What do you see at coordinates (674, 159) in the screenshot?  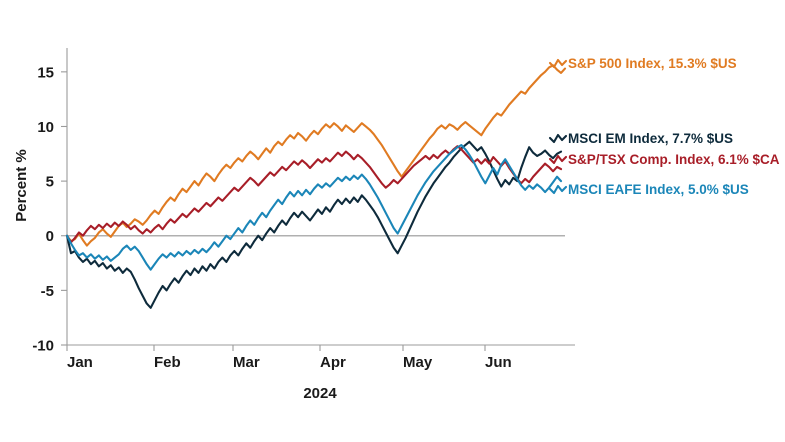 I see `legend-label-3: S&P/TSX Comp. Index, 6.1% $CA` at bounding box center [674, 159].